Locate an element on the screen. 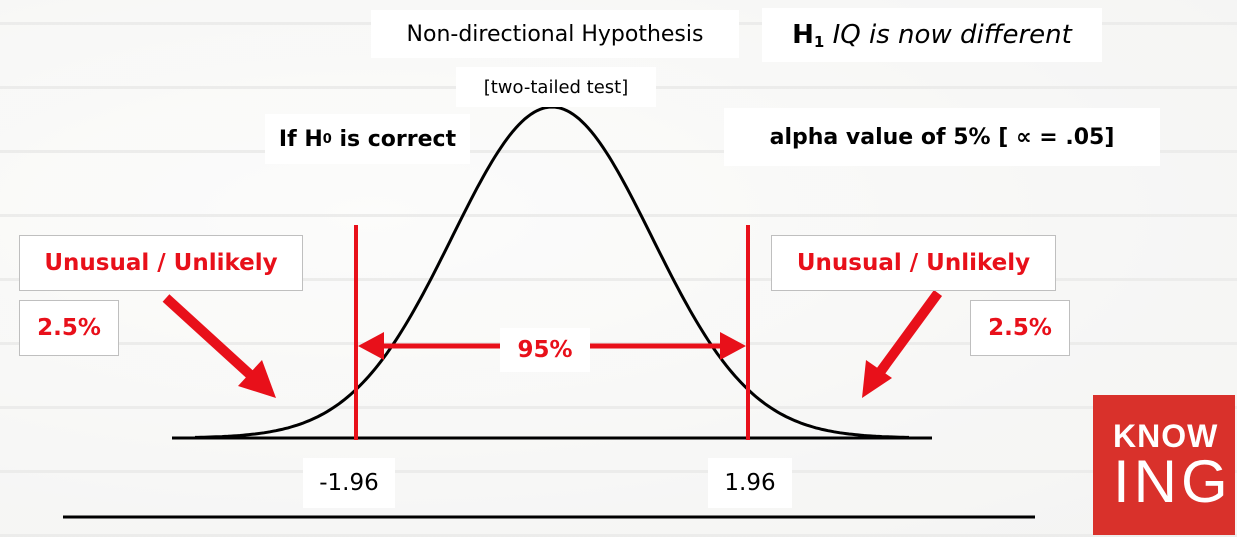  center-percent: 95% is located at coordinates (545, 350).